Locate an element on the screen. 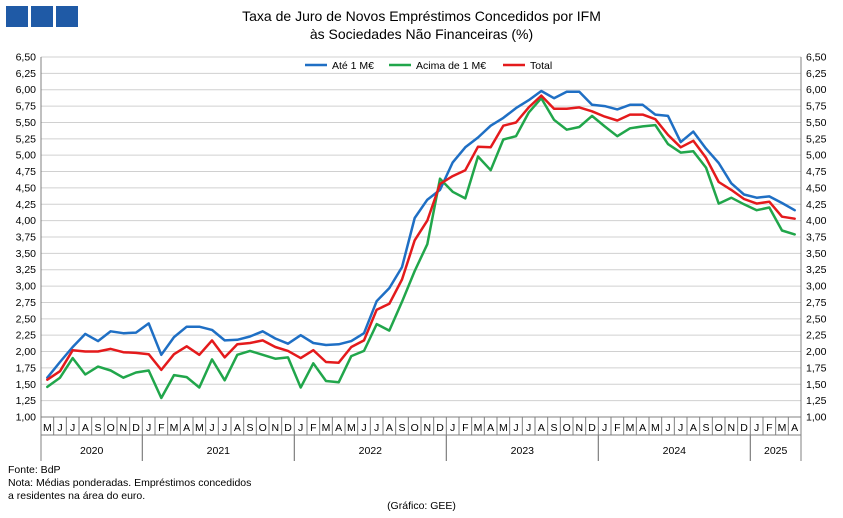 Image resolution: width=843 pixels, height=518 pixels. y-tick-label-right: 1,25 is located at coordinates (816, 401).